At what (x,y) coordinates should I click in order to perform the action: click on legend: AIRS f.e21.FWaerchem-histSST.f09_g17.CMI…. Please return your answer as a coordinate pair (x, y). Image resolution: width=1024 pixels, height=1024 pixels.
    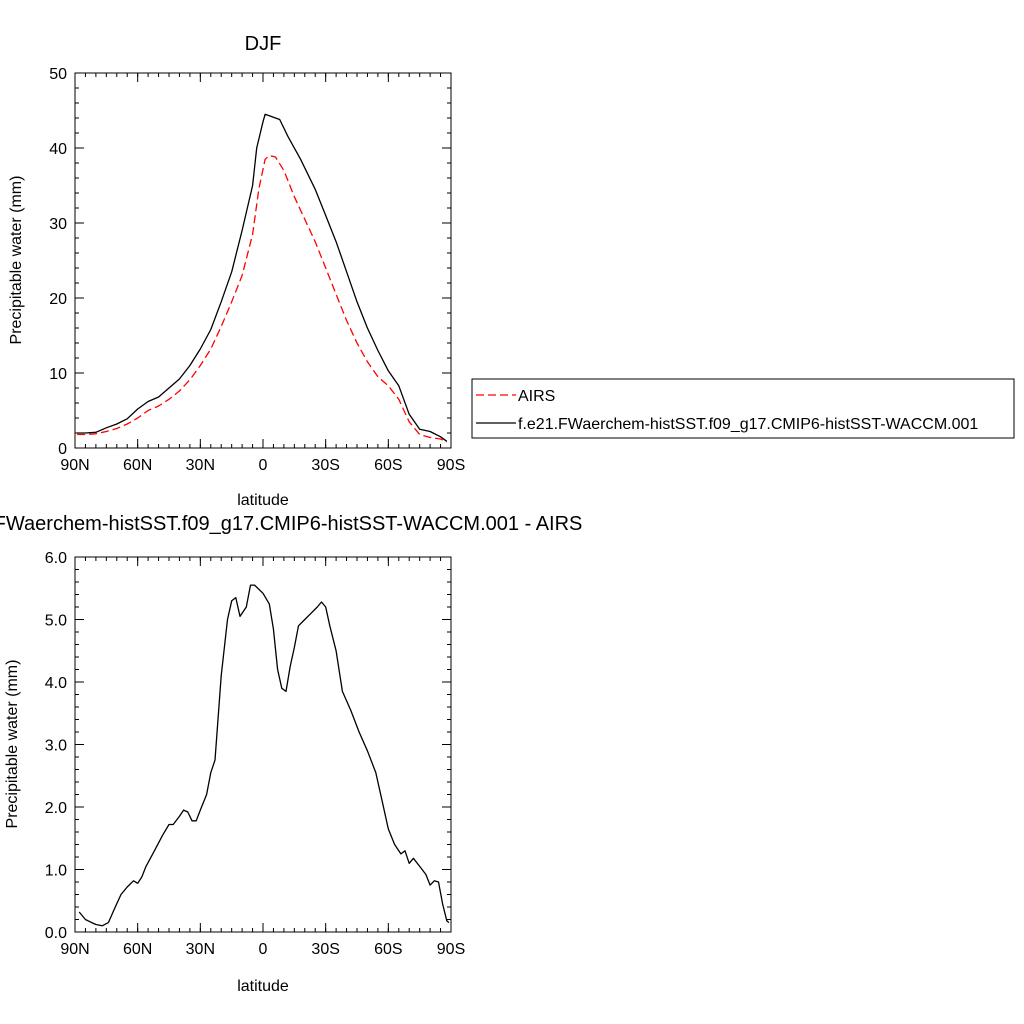
    Looking at the image, I should click on (743, 408).